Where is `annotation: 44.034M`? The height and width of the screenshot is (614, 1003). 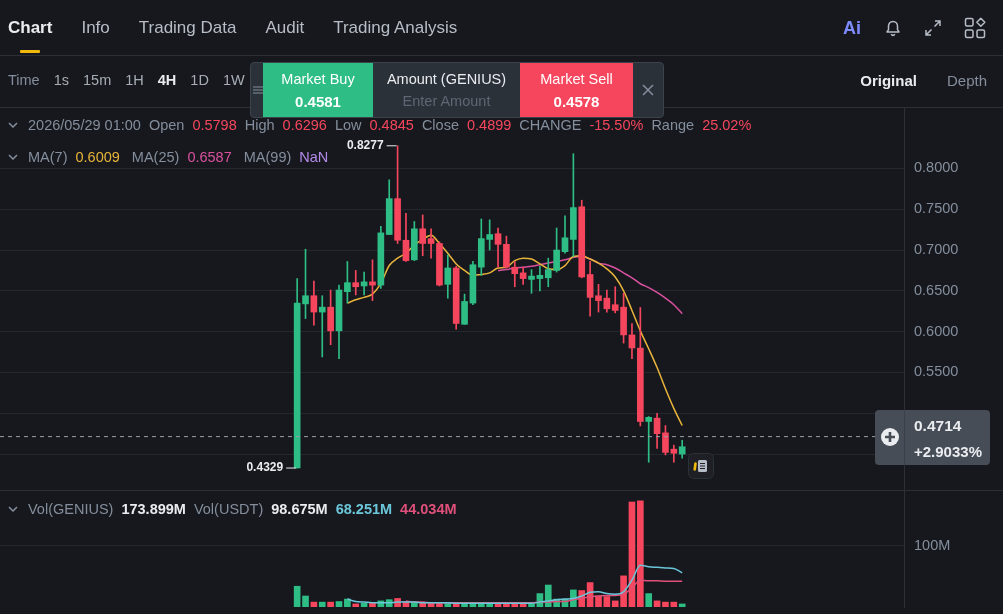
annotation: 44.034M is located at coordinates (428, 509).